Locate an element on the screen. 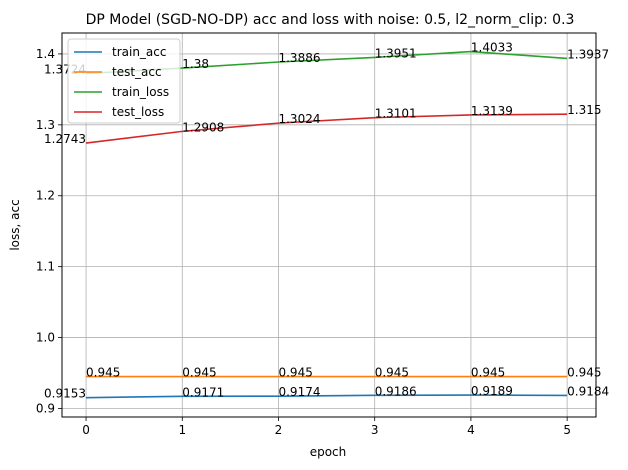 The width and height of the screenshot is (628, 470). legend-box is located at coordinates (124, 81).